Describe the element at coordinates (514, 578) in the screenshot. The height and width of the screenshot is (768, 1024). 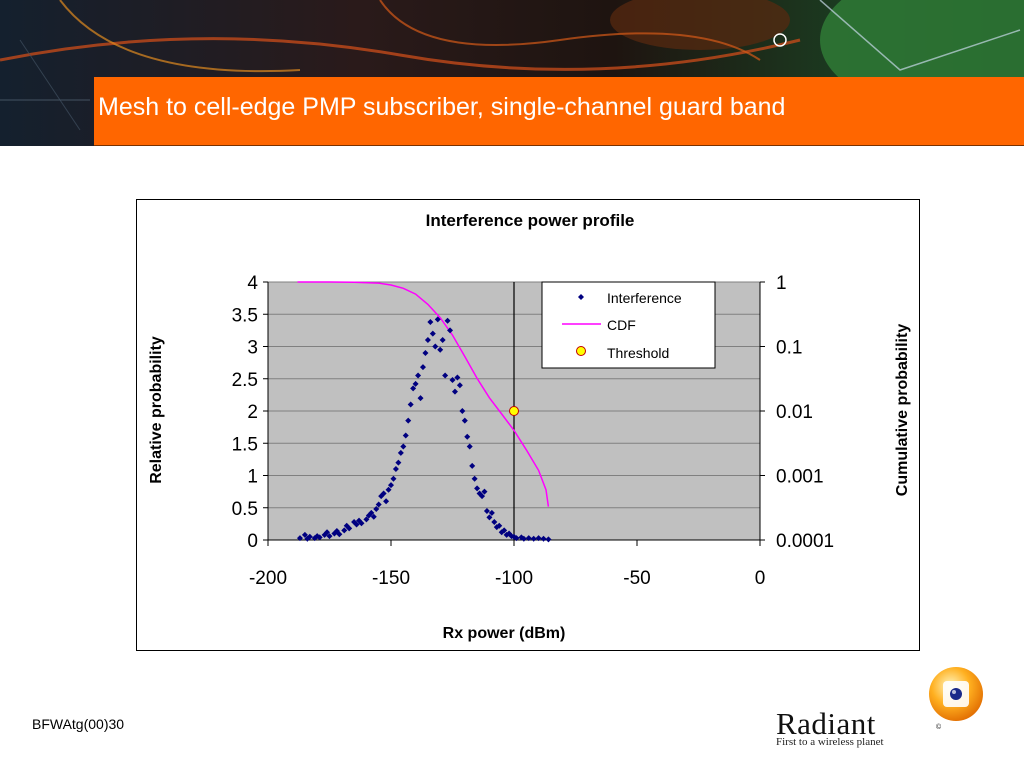
I see `x-tick-label: -100` at that location.